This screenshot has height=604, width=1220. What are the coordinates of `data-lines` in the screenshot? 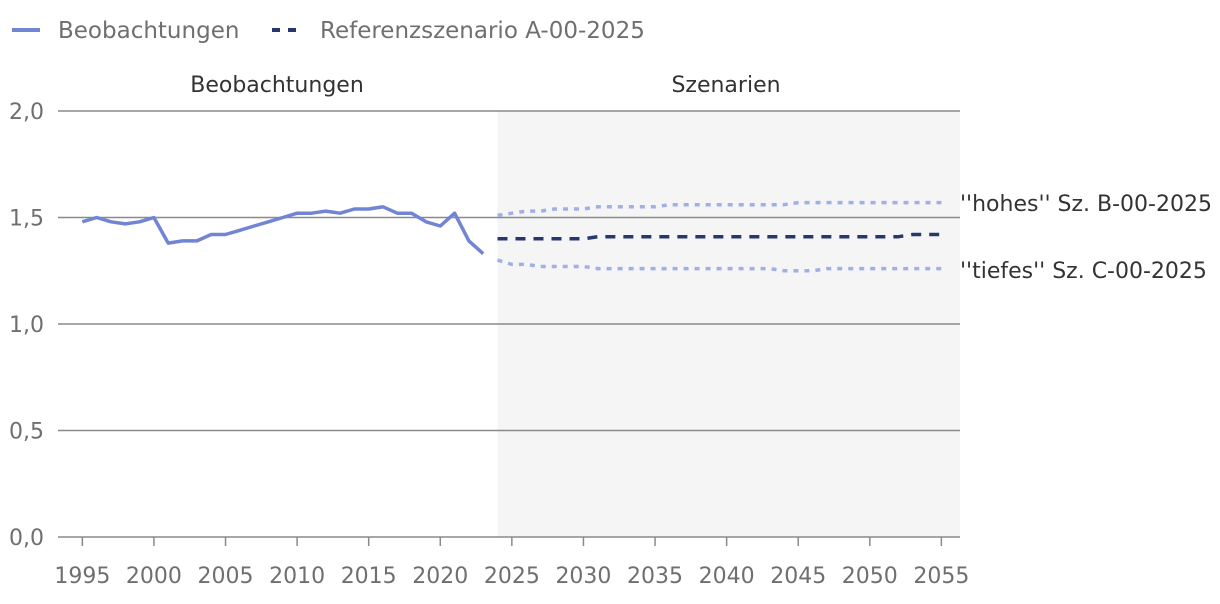 It's located at (511, 236).